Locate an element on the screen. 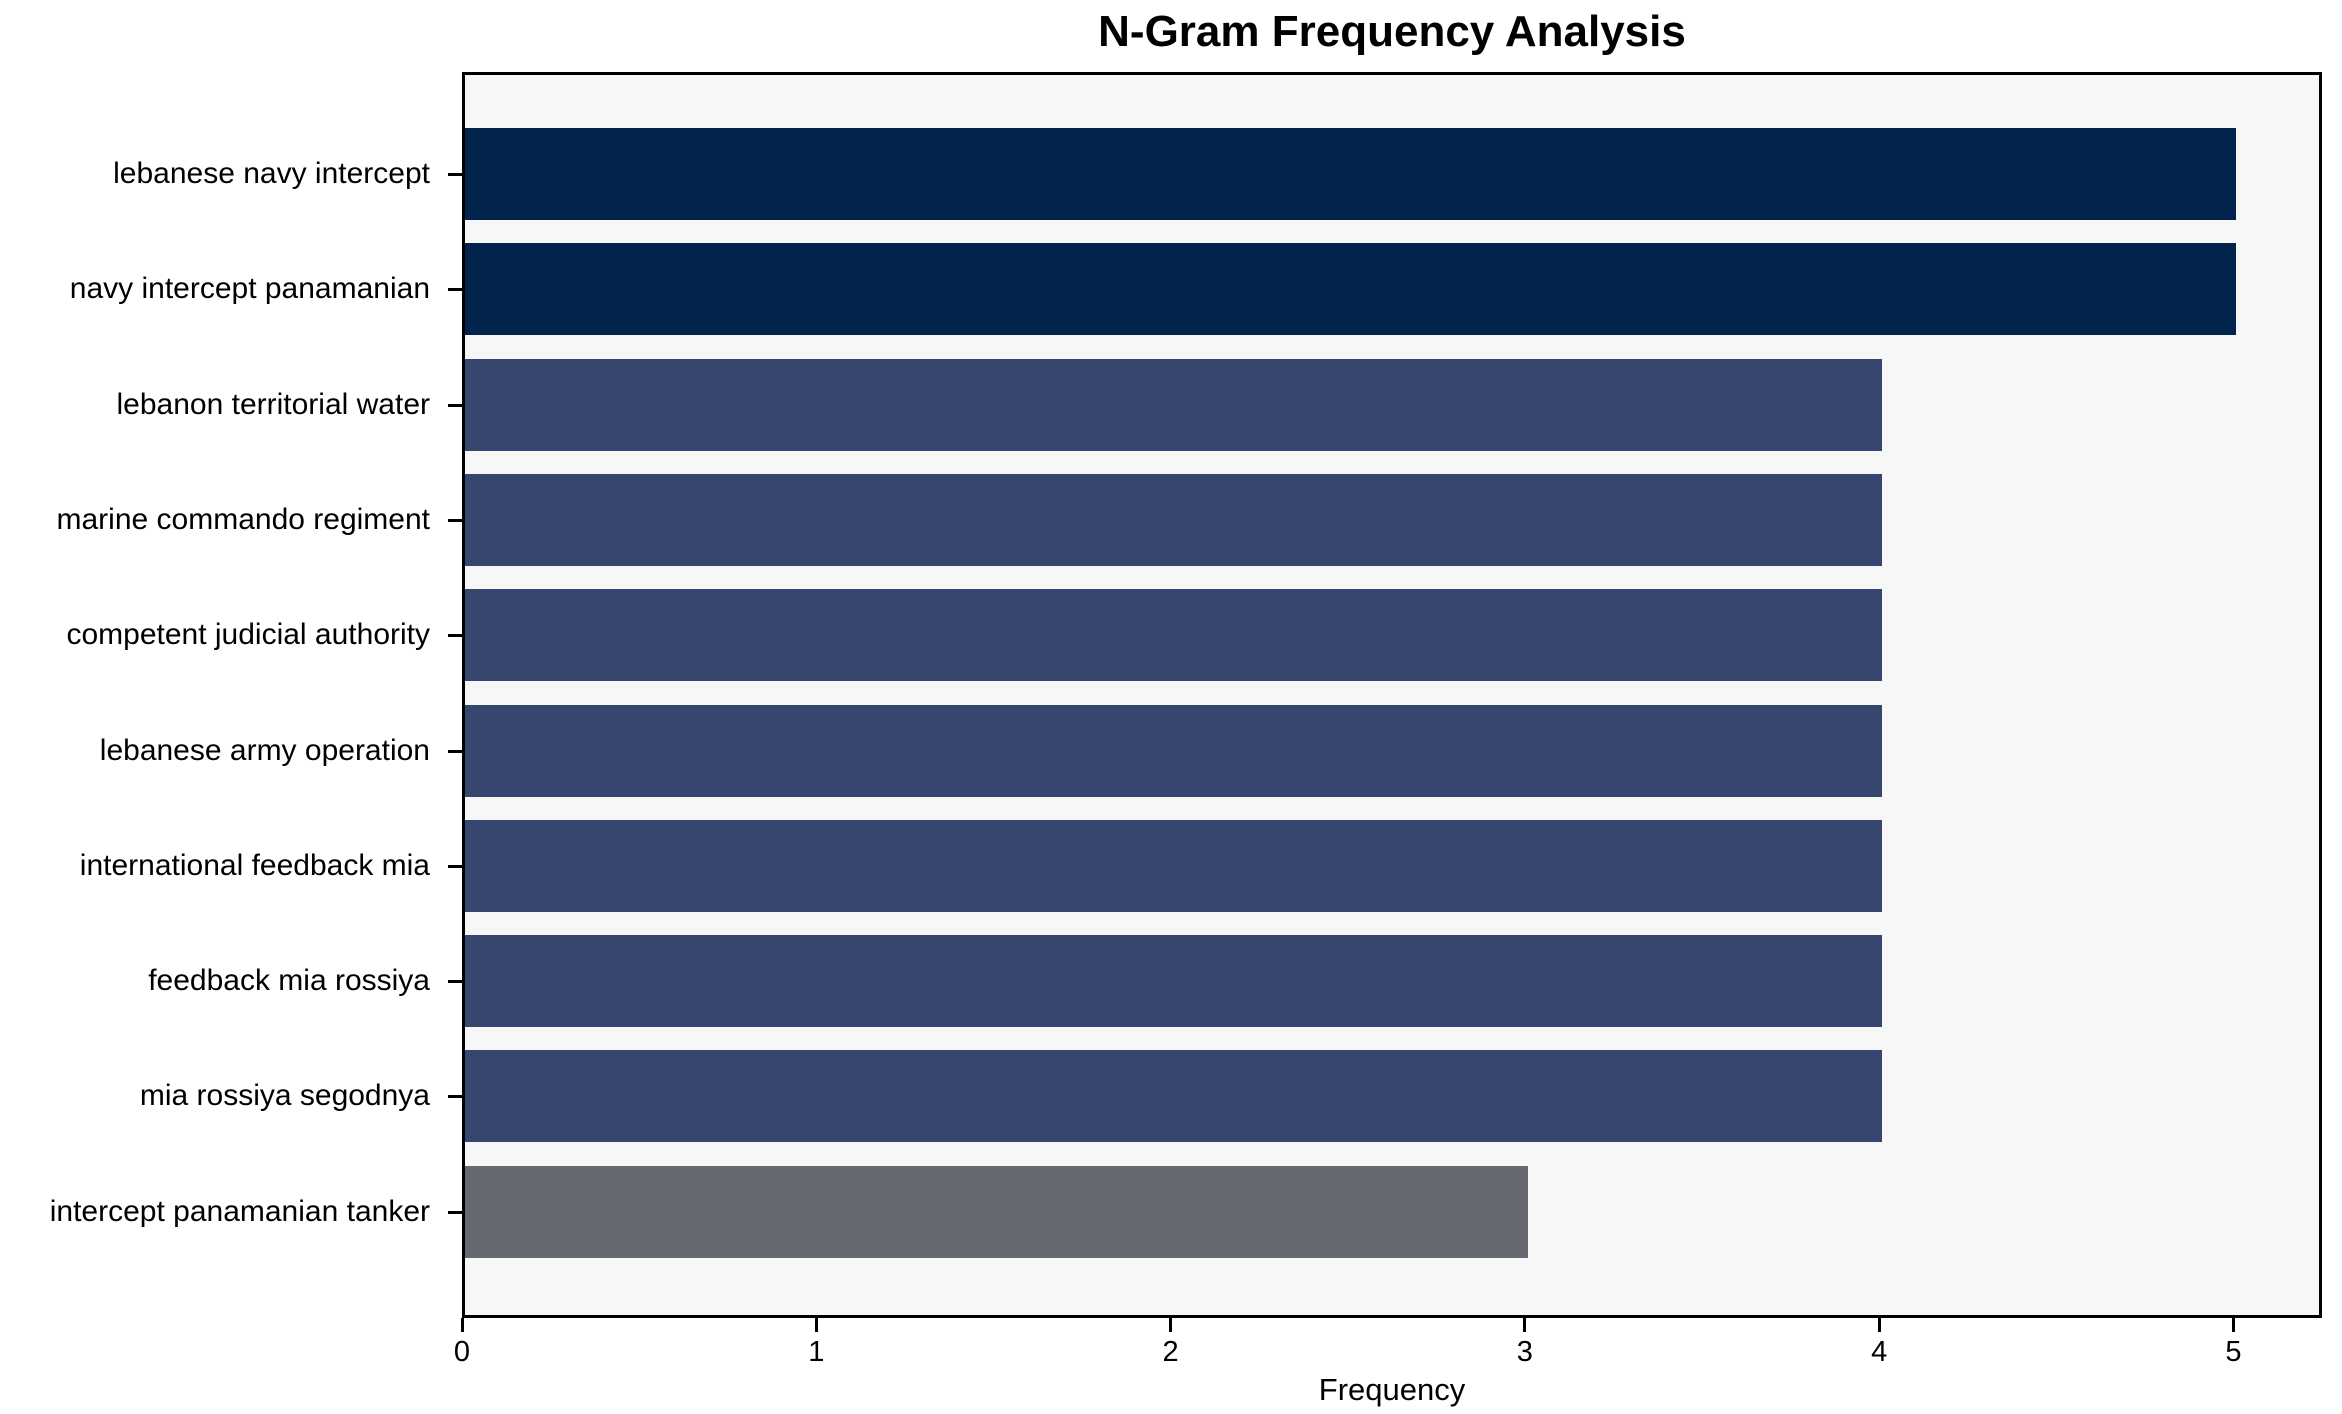 Image resolution: width=2342 pixels, height=1414 pixels. chart-title: N-Gram Frequency Analysis is located at coordinates (1392, 31).